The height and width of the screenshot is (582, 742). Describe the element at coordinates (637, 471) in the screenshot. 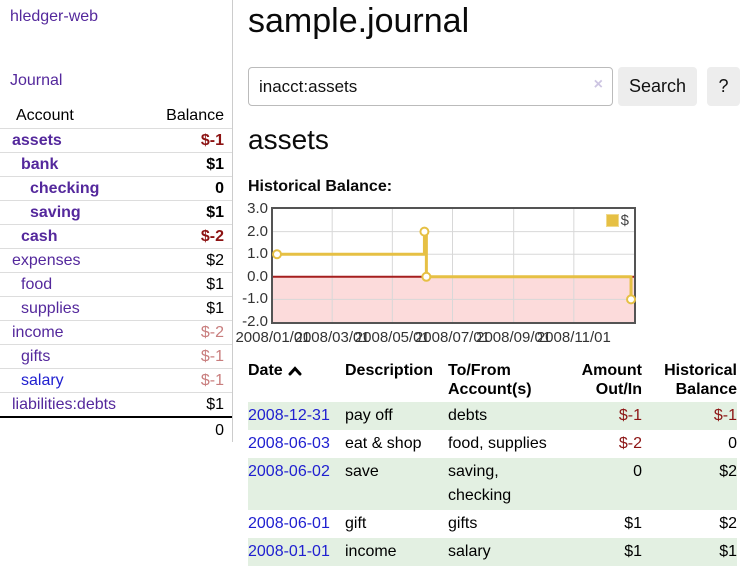

I see `transaction-amount-cell: 0` at that location.